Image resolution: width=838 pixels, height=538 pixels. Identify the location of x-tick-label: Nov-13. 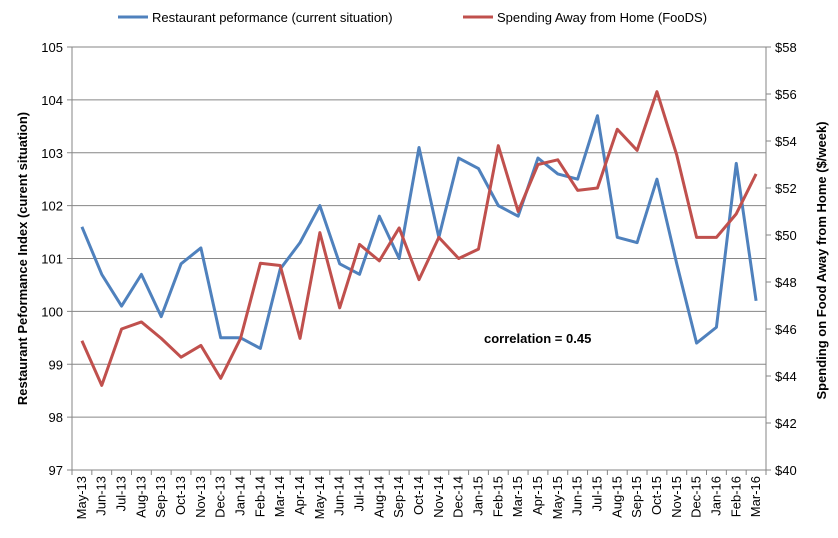
(200, 497).